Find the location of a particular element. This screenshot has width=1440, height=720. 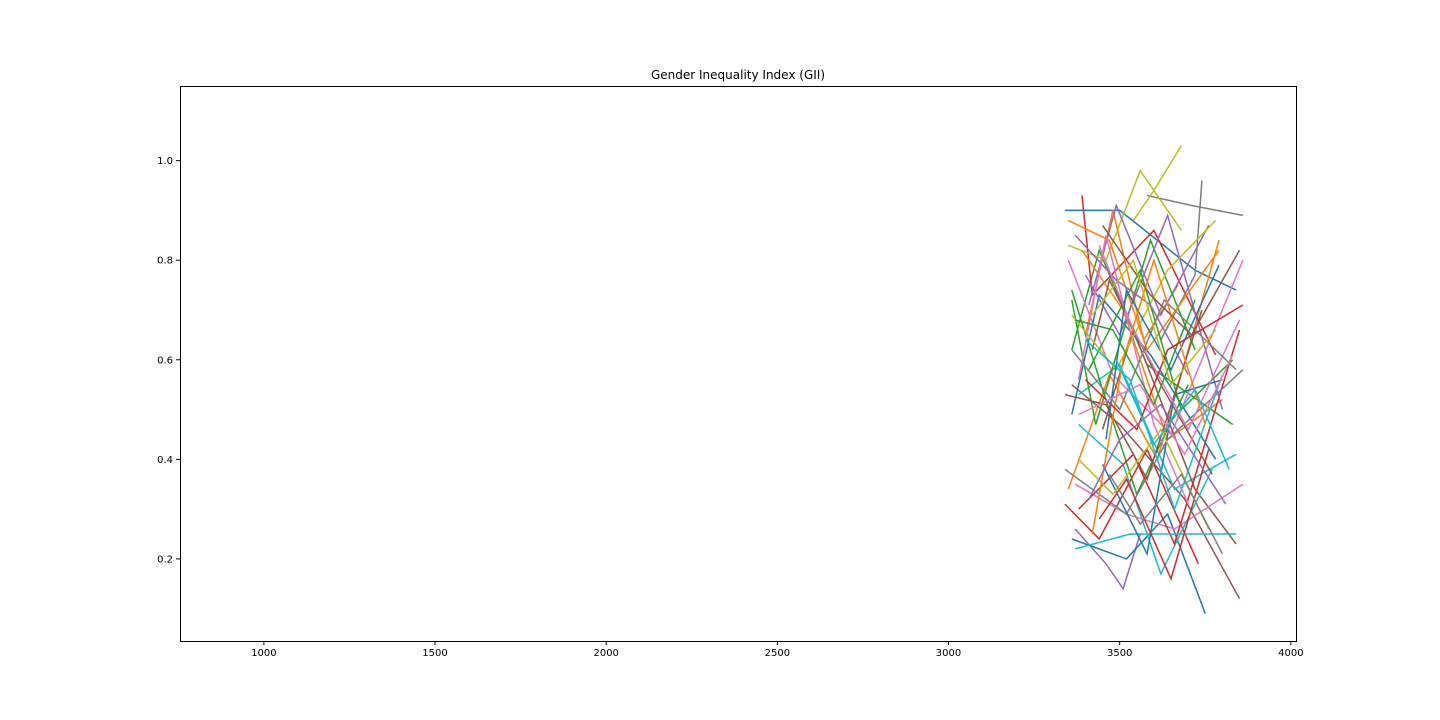

chart-title: Gender Inequality Index (GII) is located at coordinates (738, 75).